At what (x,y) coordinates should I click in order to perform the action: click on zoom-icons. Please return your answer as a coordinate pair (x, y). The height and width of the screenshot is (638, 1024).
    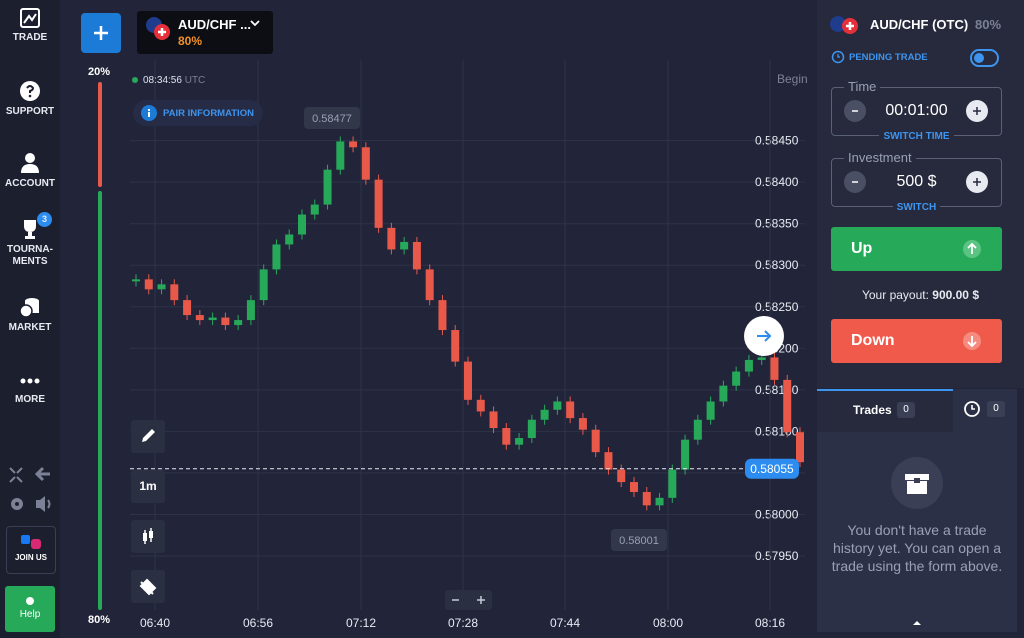
    Looking at the image, I should click on (468, 600).